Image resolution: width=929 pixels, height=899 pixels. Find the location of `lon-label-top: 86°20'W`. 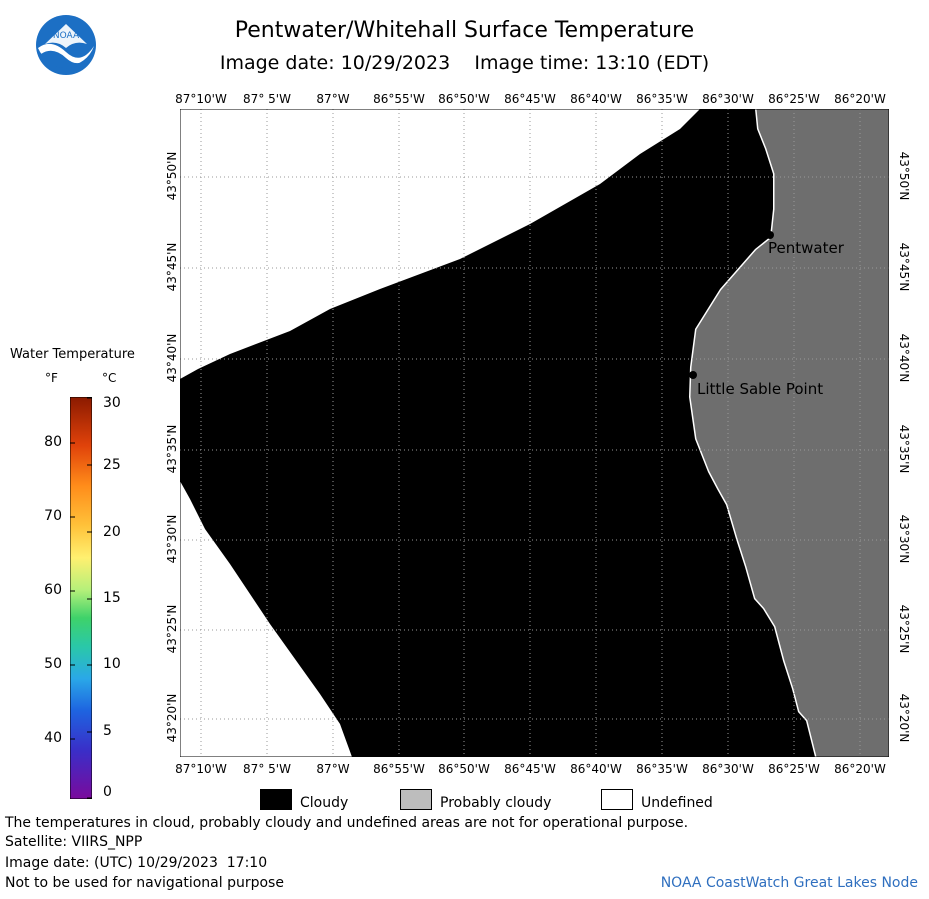

lon-label-top: 86°20'W is located at coordinates (860, 99).